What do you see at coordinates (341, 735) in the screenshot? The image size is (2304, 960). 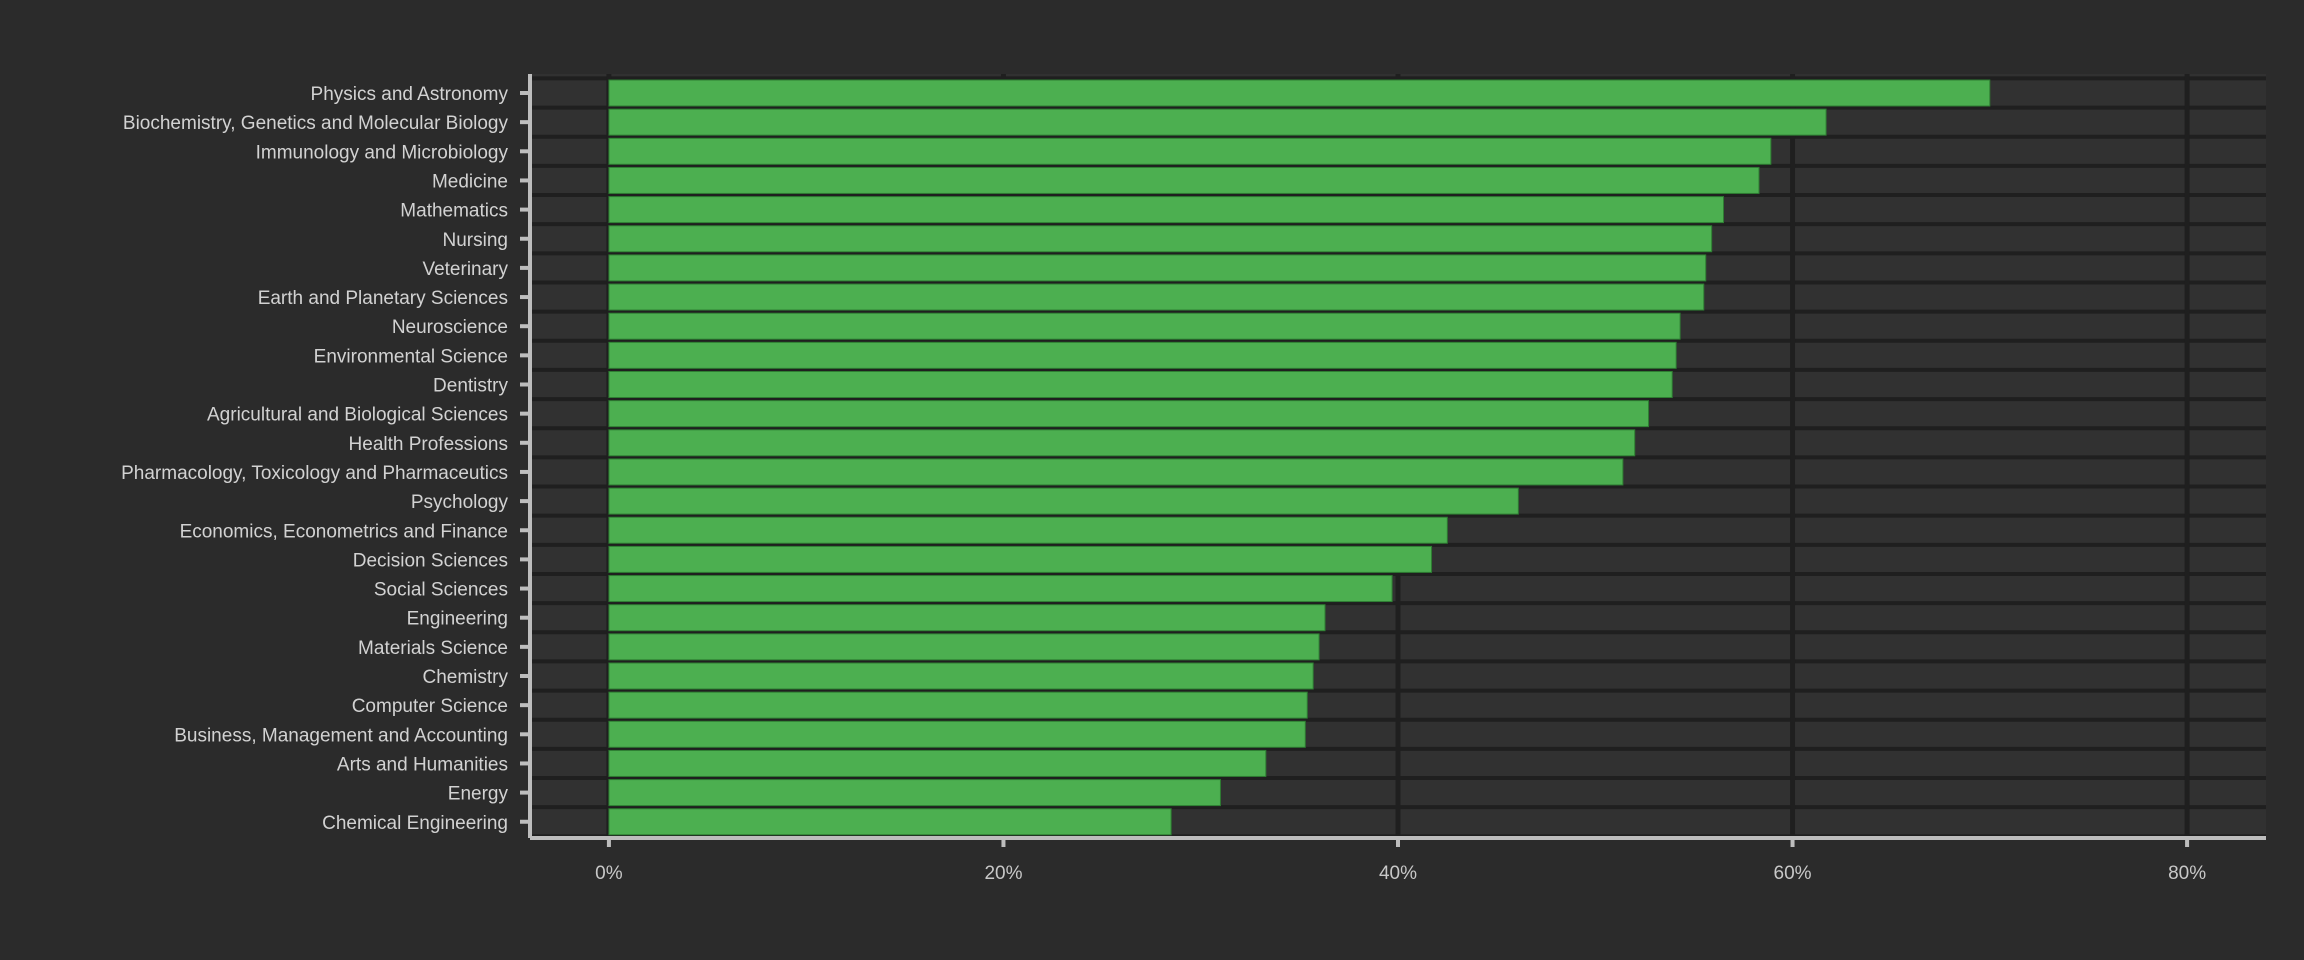 I see `category-label: Business, Management and Accounting` at bounding box center [341, 735].